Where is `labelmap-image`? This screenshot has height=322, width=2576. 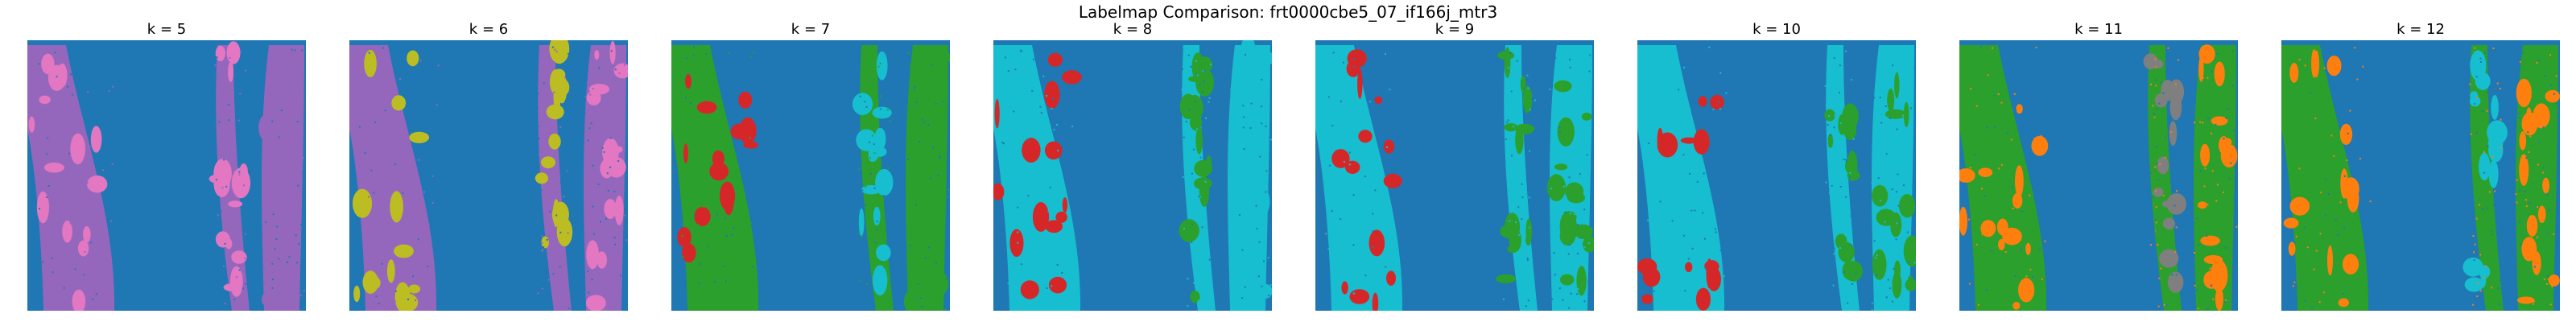 labelmap-image is located at coordinates (810, 175).